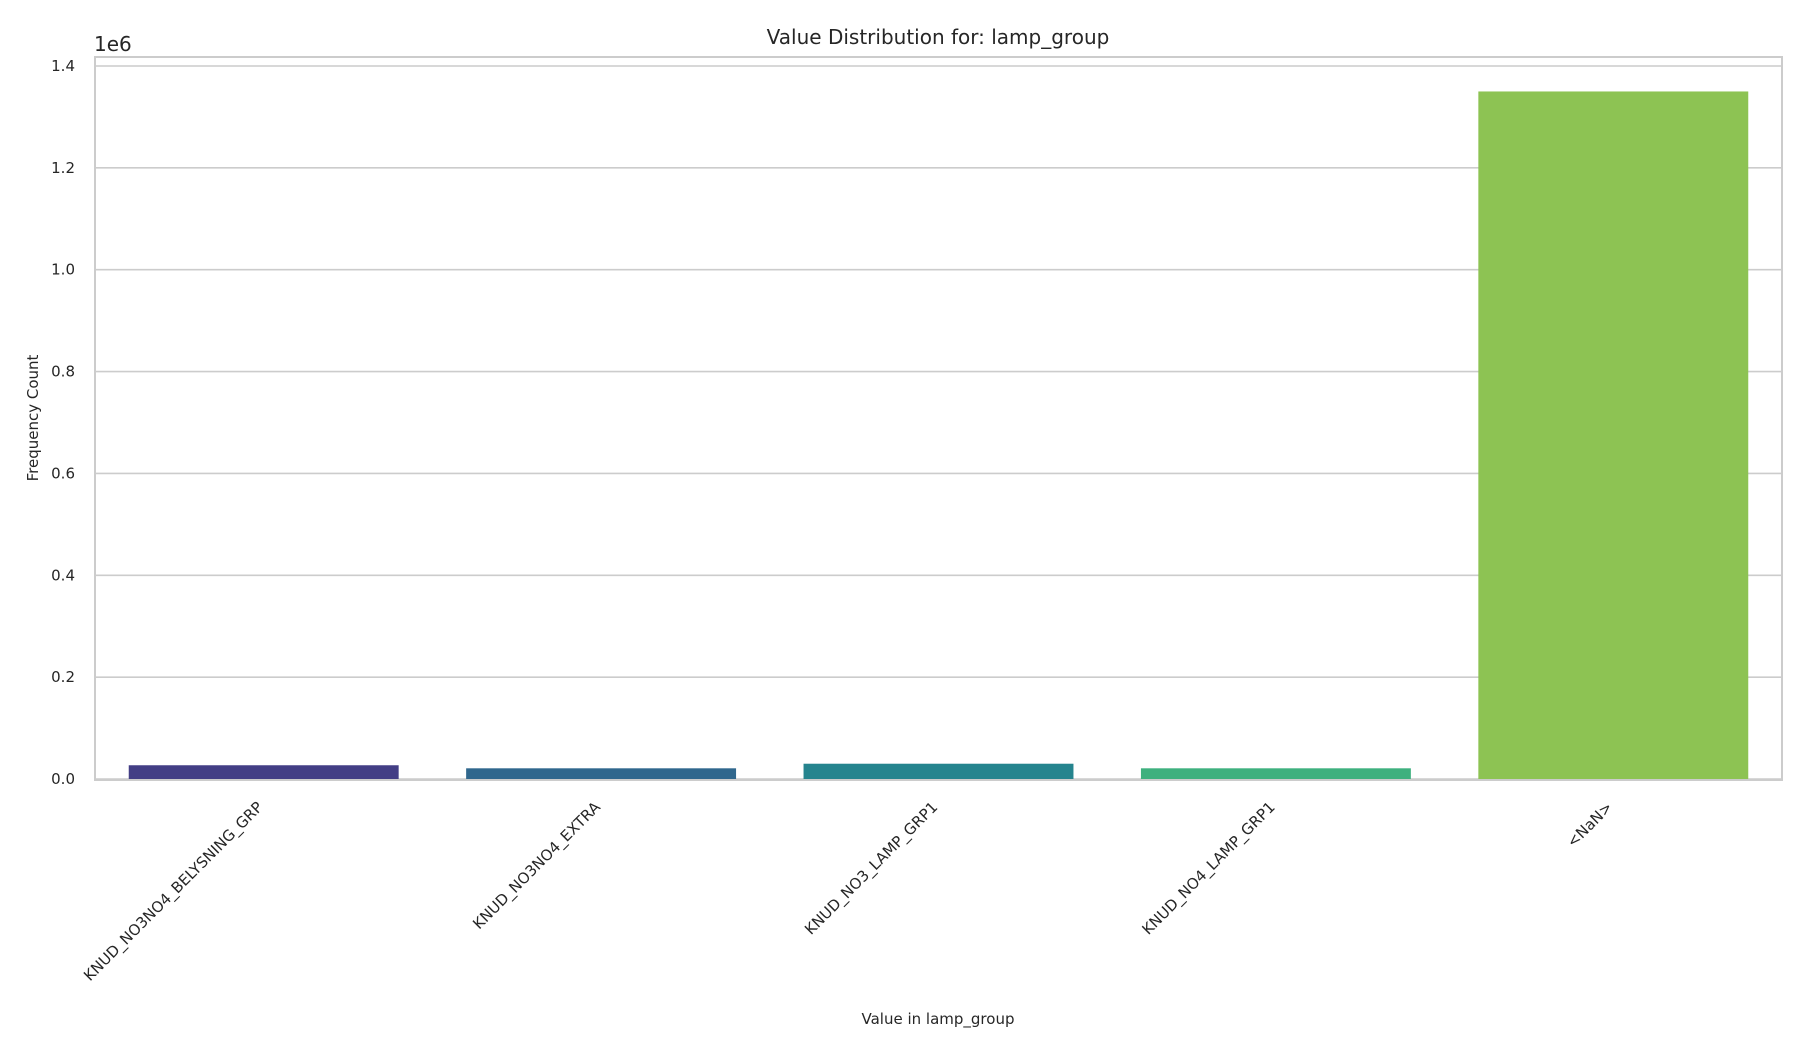  What do you see at coordinates (938, 37) in the screenshot?
I see `chart-title: Value Distribution for: lamp_group` at bounding box center [938, 37].